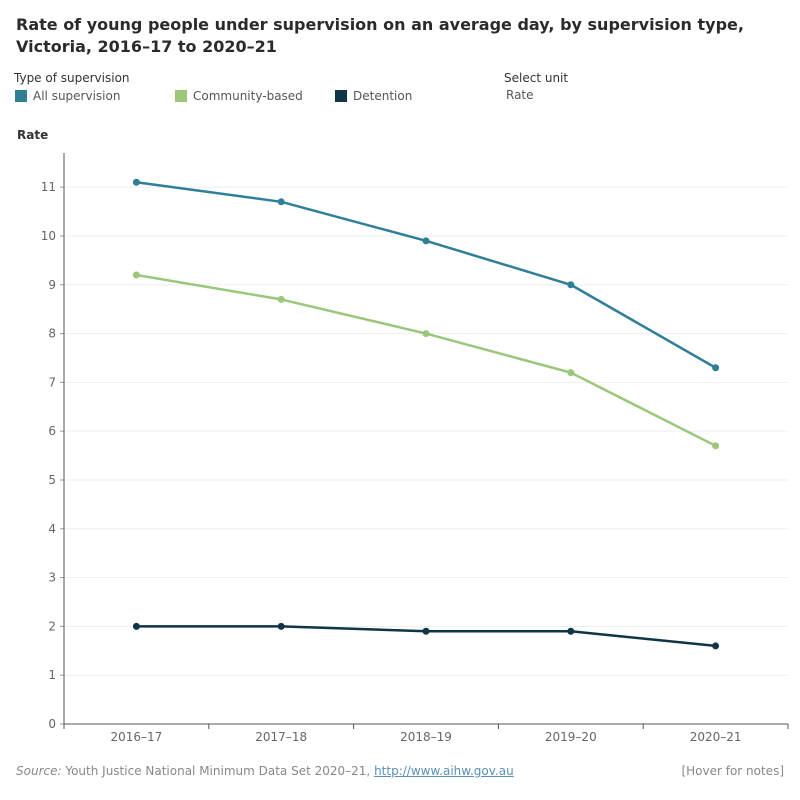 This screenshot has height=800, width=800. What do you see at coordinates (52, 334) in the screenshot?
I see `y-tick-label-8: 8` at bounding box center [52, 334].